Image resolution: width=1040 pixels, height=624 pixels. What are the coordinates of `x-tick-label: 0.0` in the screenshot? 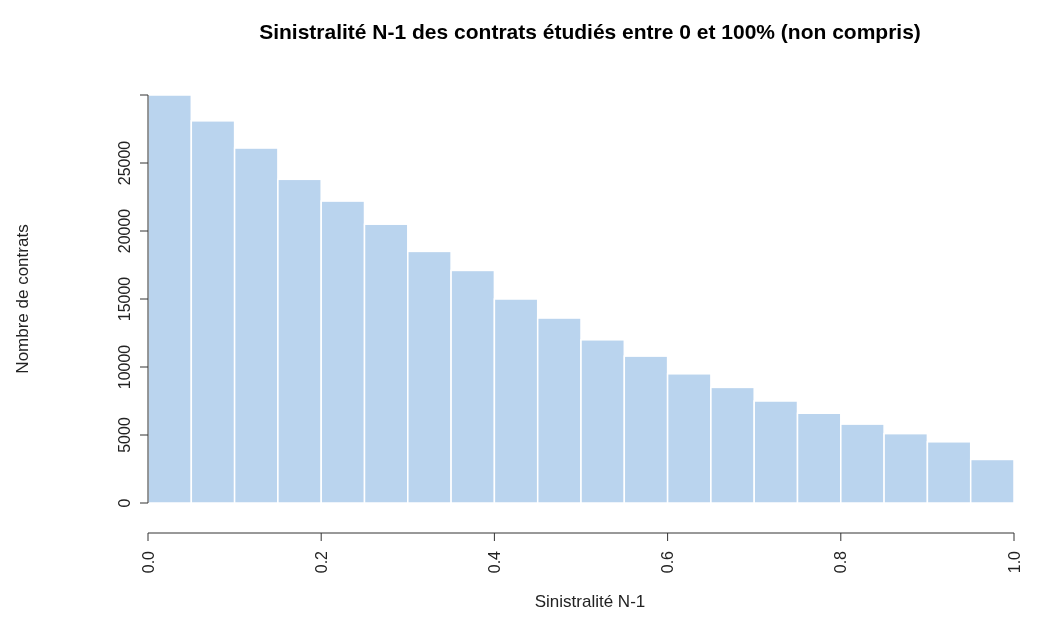 It's located at (148, 562).